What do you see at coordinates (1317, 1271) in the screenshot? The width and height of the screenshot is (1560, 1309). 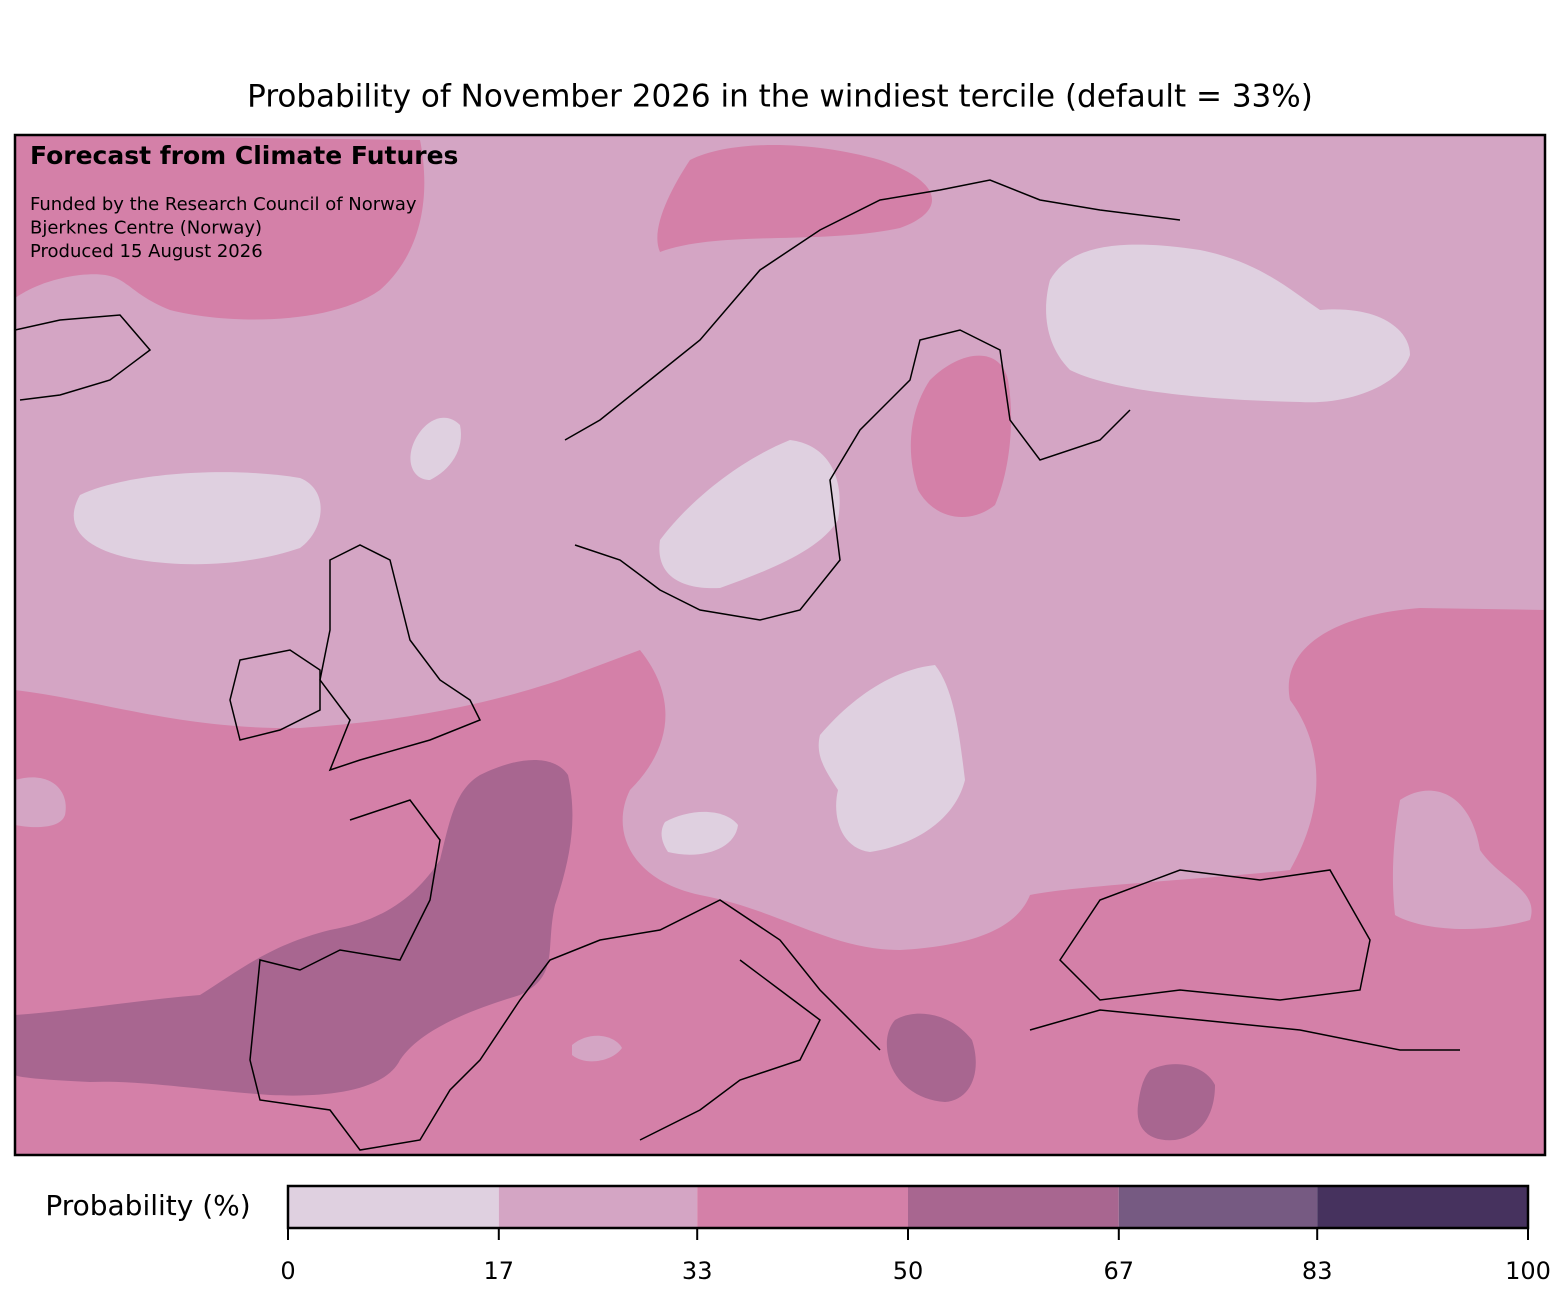 I see `tick-label: 83` at bounding box center [1317, 1271].